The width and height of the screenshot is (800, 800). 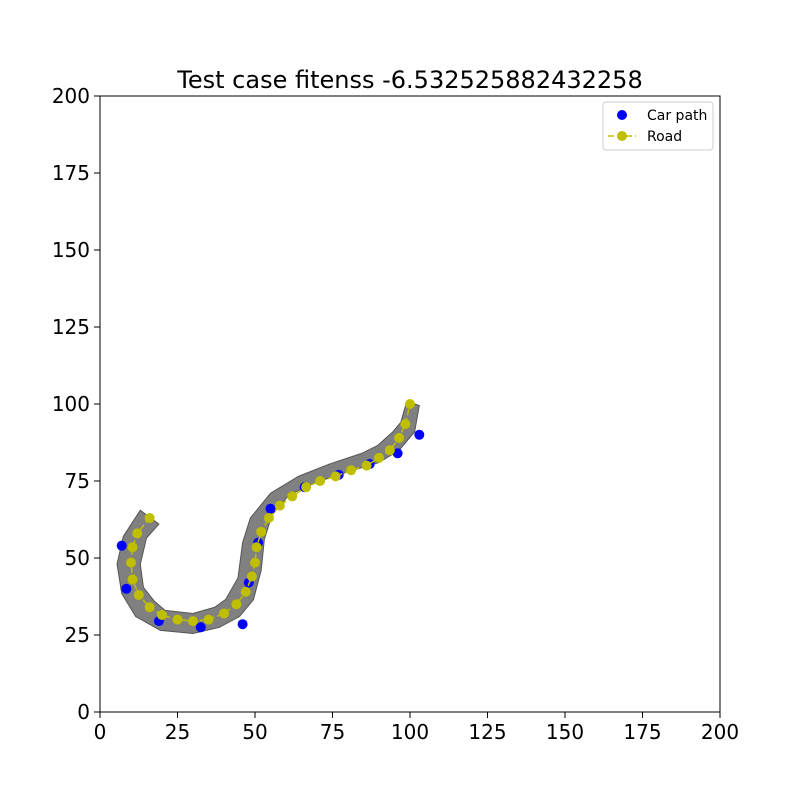 What do you see at coordinates (71, 327) in the screenshot?
I see `y-tick-label: 125` at bounding box center [71, 327].